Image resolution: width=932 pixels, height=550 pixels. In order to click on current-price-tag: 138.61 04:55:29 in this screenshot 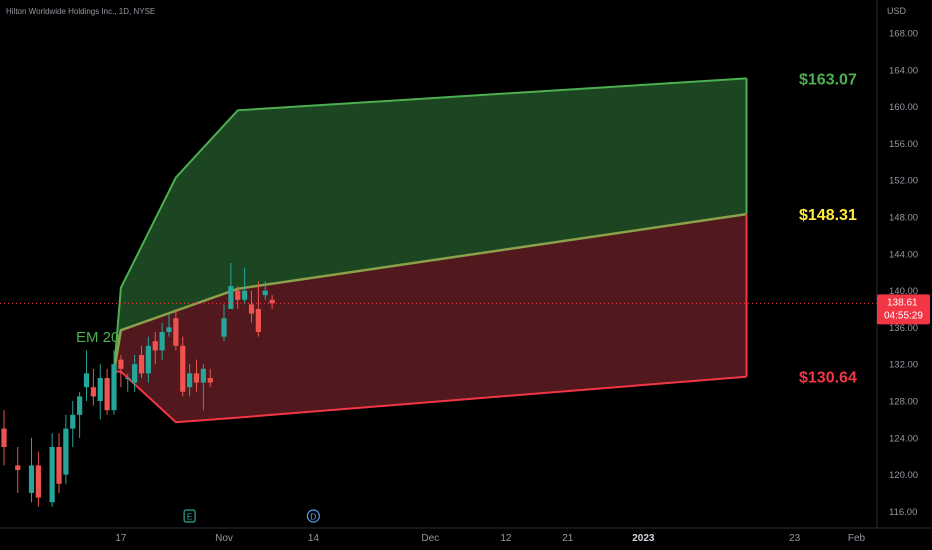, I will do `click(903, 309)`.